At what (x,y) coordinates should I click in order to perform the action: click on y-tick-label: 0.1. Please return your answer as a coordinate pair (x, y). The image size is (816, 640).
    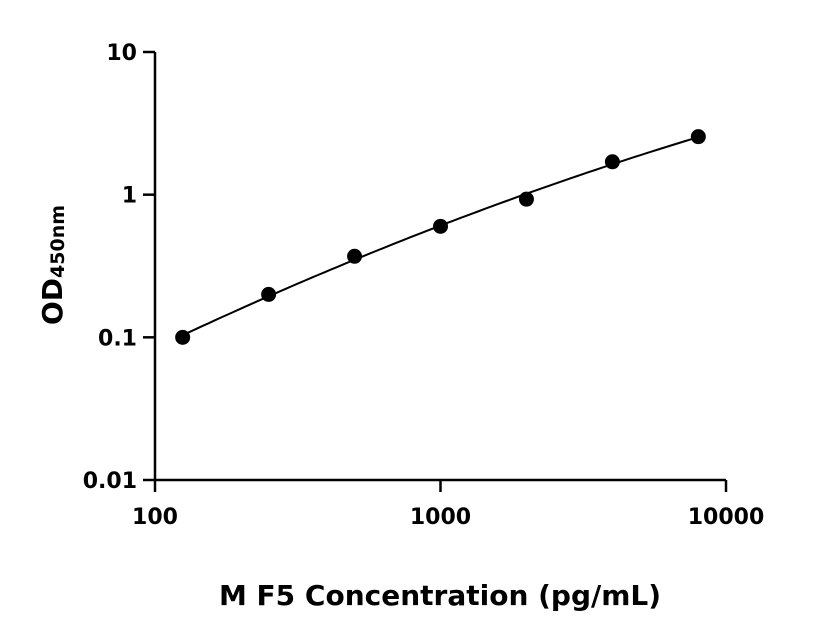
    Looking at the image, I should click on (117, 338).